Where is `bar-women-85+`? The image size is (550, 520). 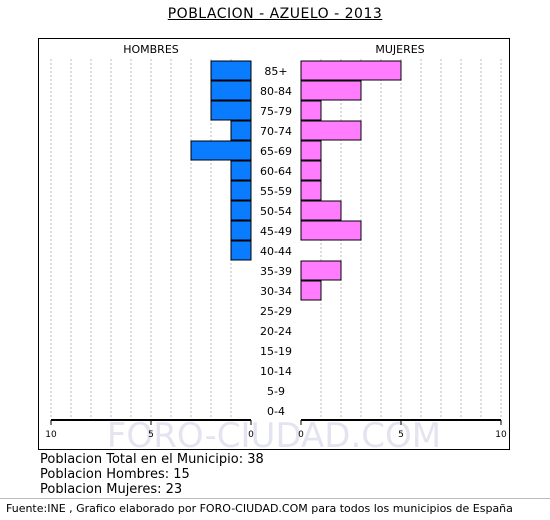
bar-women-85+ is located at coordinates (351, 70).